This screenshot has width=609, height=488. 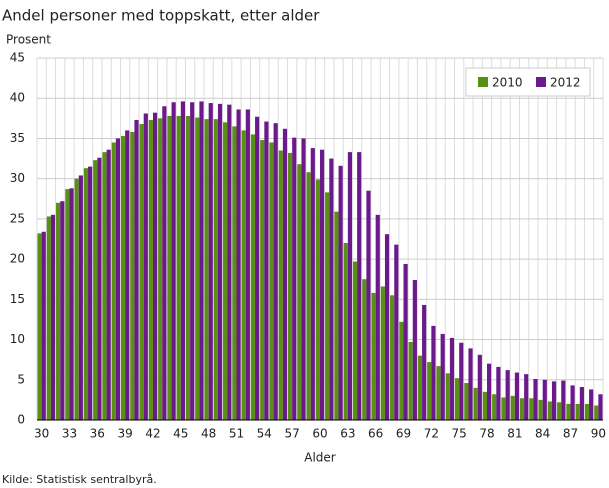 What do you see at coordinates (41, 434) in the screenshot?
I see `x-tick-label: 30` at bounding box center [41, 434].